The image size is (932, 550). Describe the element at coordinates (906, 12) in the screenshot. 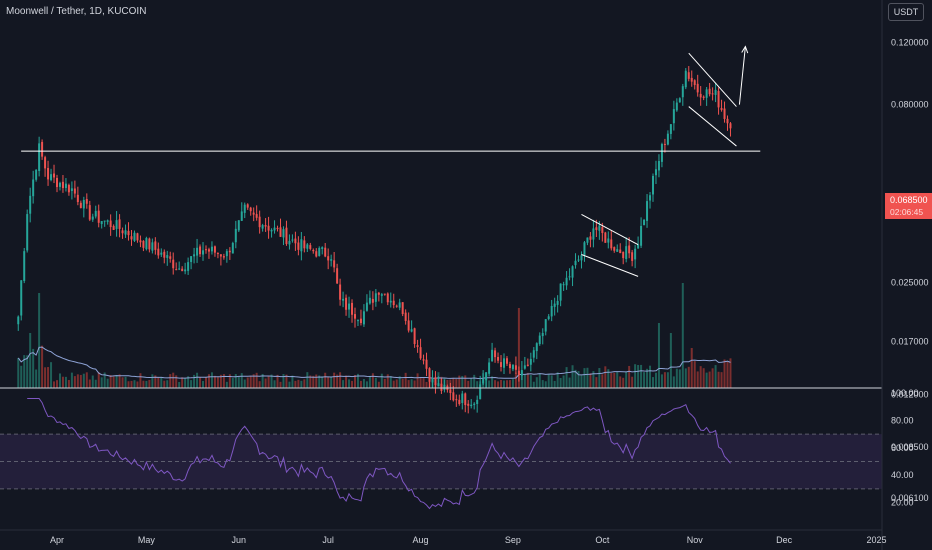

I see `currency-button: USDT` at that location.